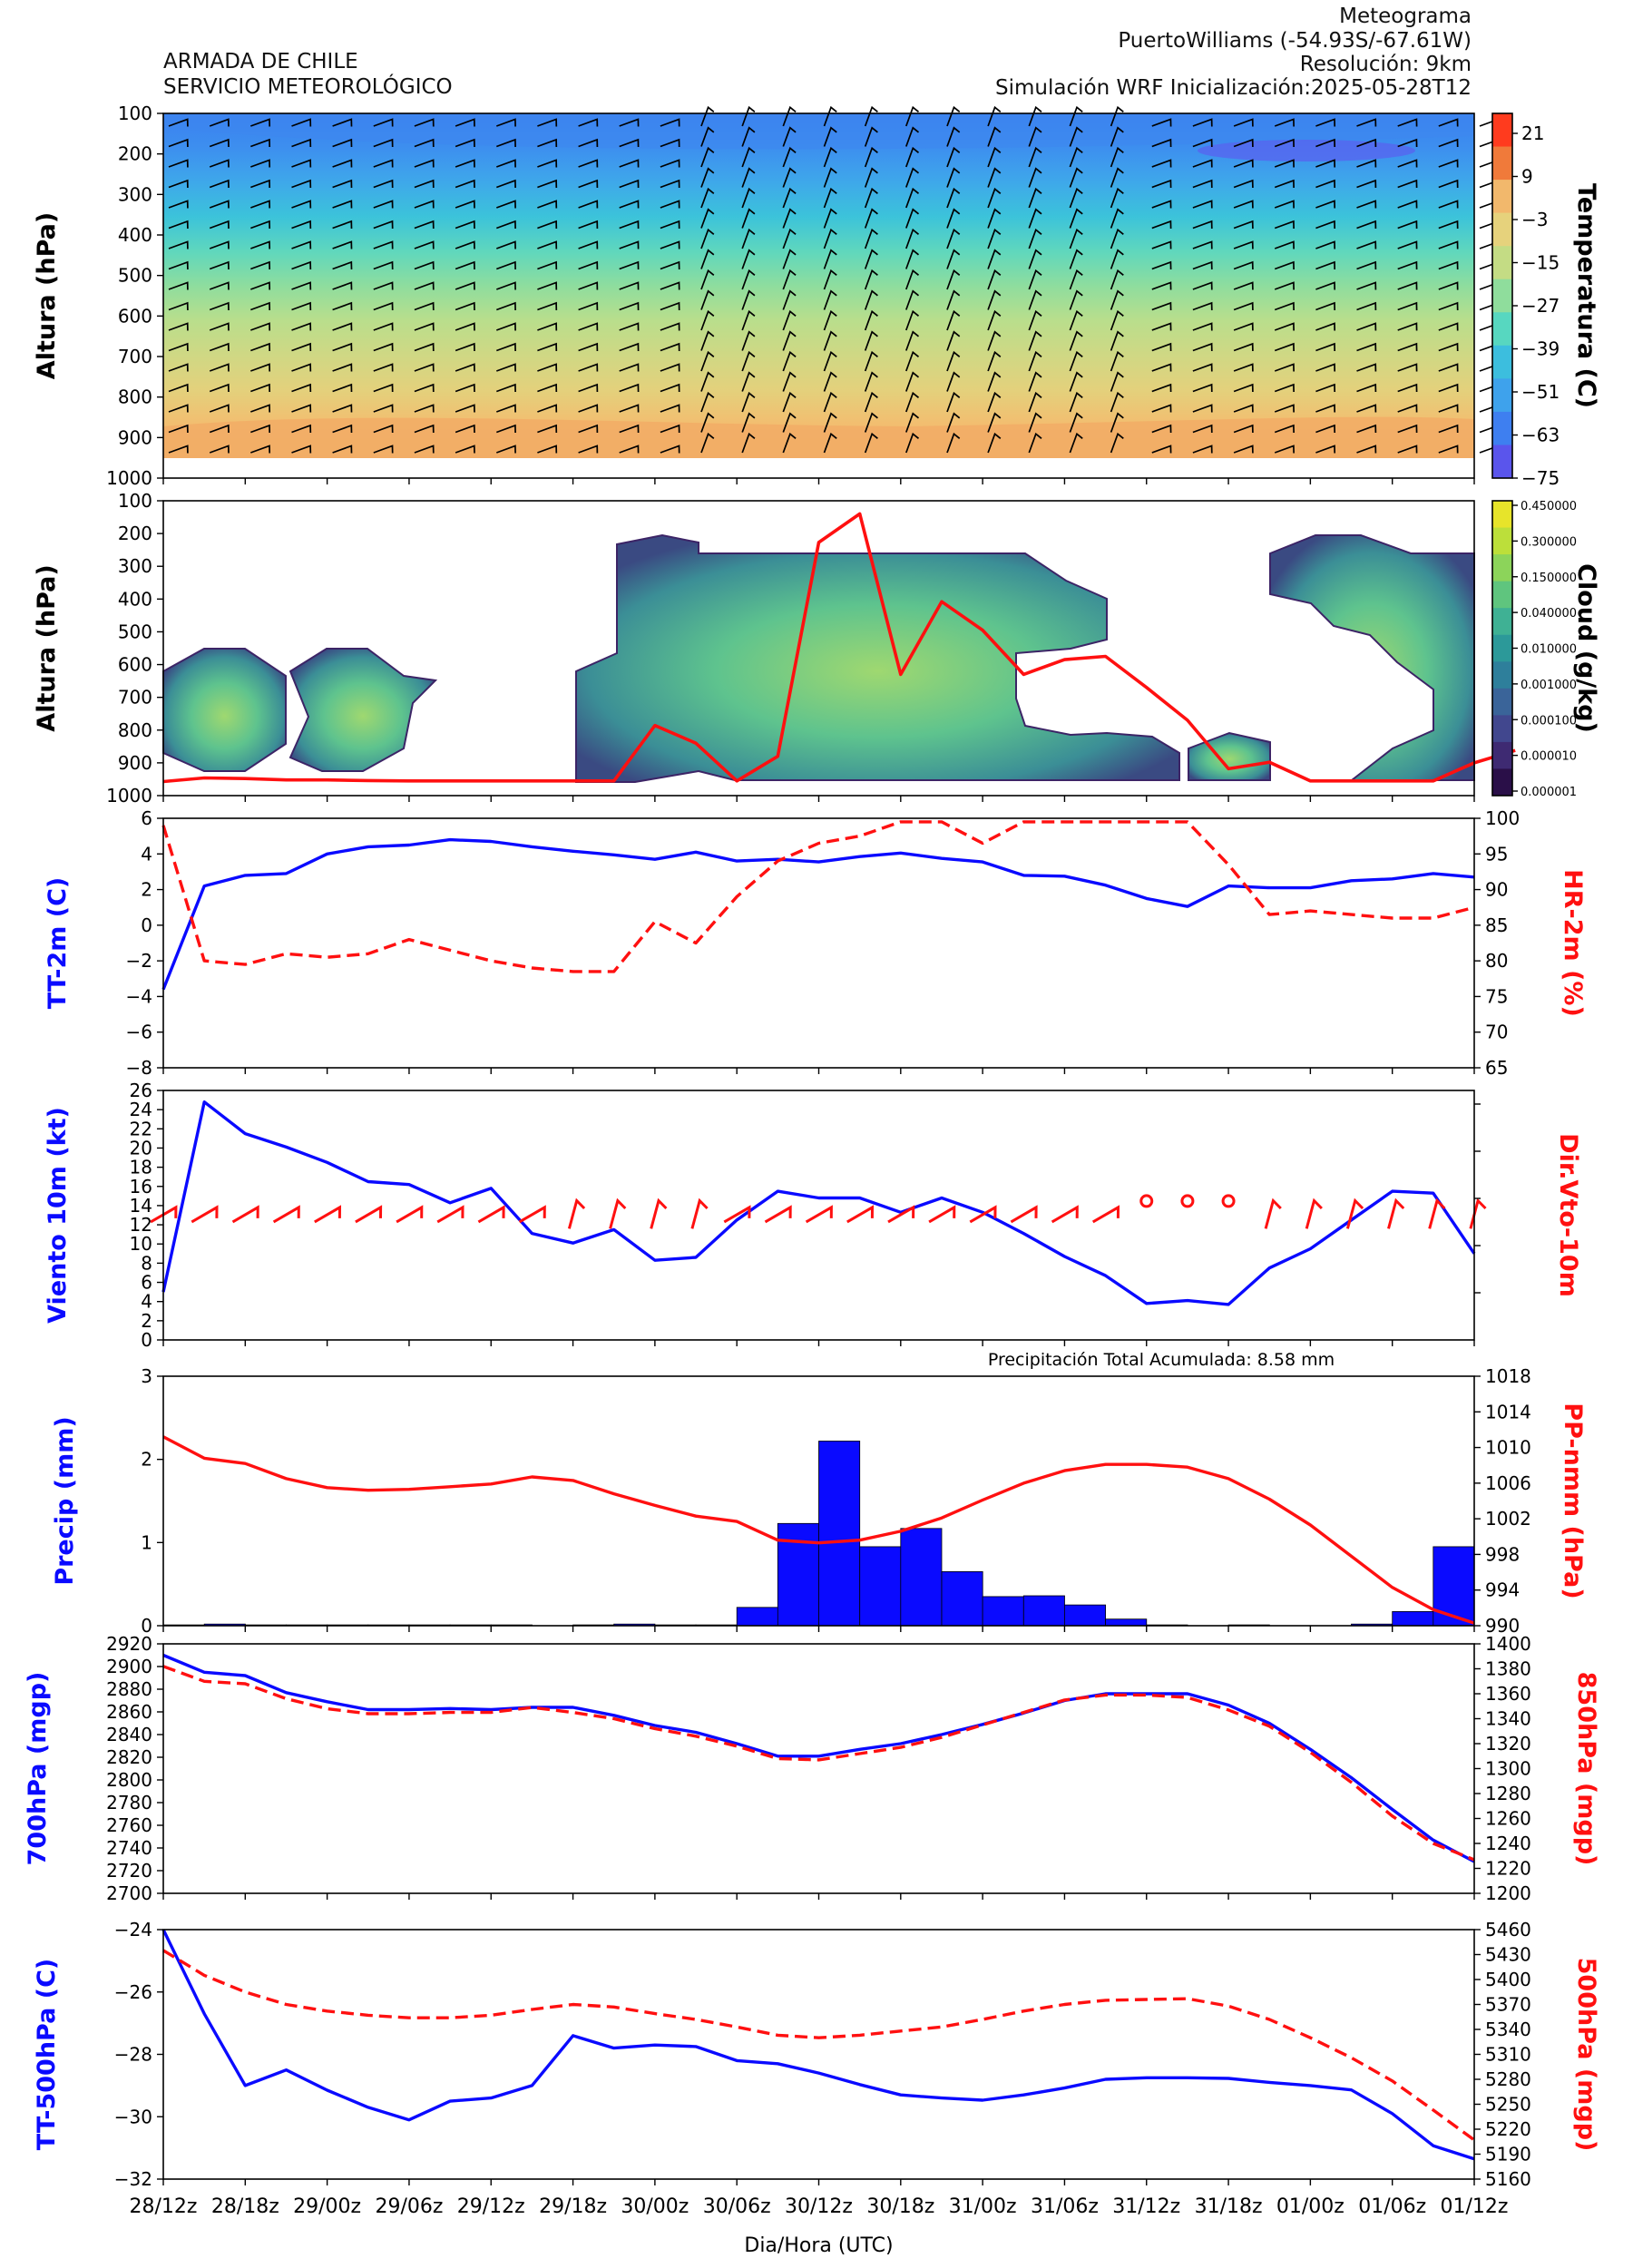 Image resolution: width=1633 pixels, height=2268 pixels. I want to click on pressure-axis-1-tick-label: 700, so click(135, 357).